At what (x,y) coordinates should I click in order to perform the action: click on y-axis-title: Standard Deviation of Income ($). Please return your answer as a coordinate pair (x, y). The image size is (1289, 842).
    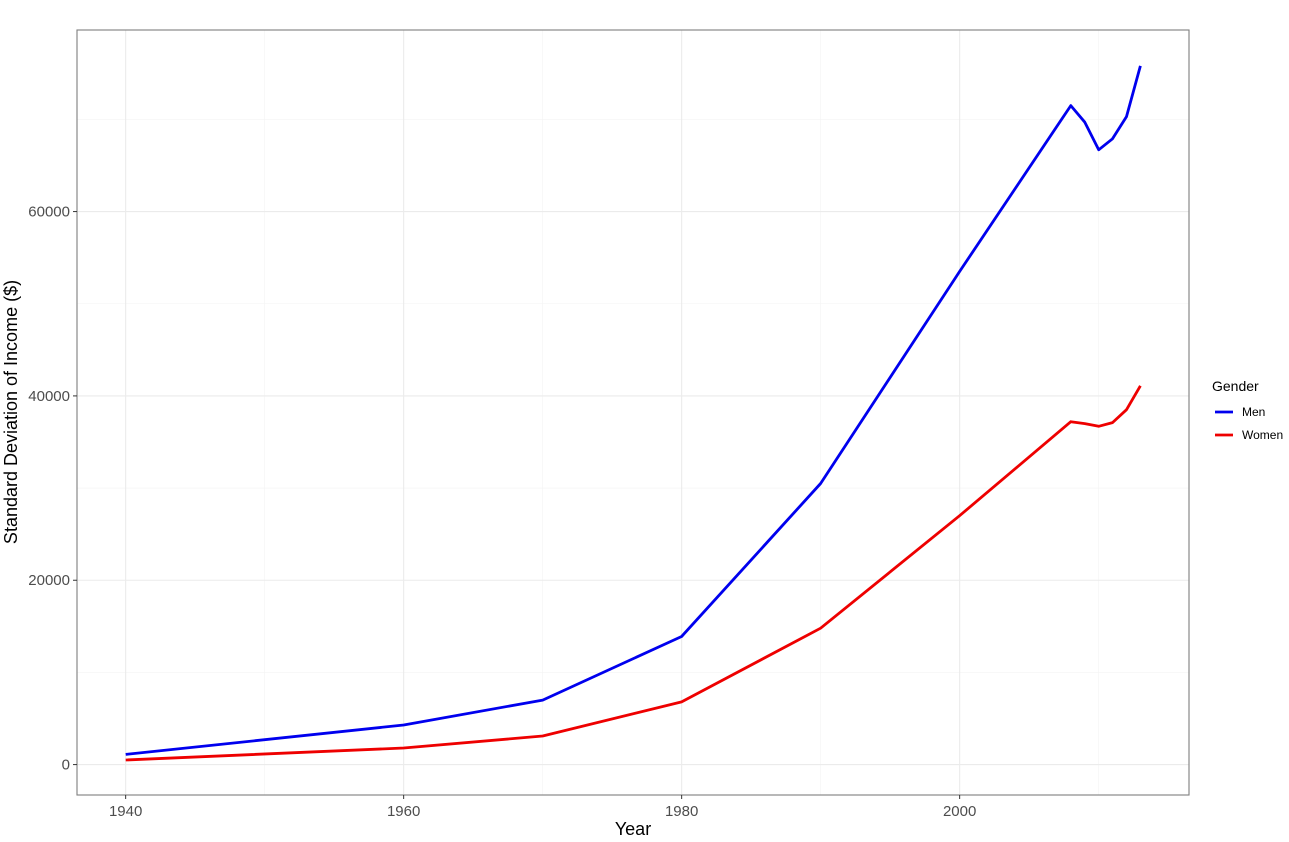
    Looking at the image, I should click on (11, 412).